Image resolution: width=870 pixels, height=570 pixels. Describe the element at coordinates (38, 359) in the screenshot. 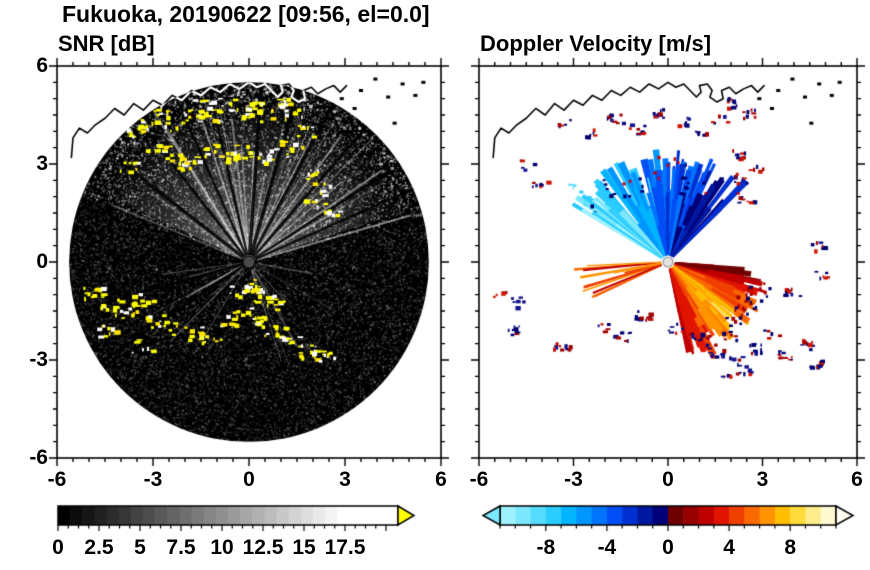

I see `snr-y-tick-label: -3` at that location.